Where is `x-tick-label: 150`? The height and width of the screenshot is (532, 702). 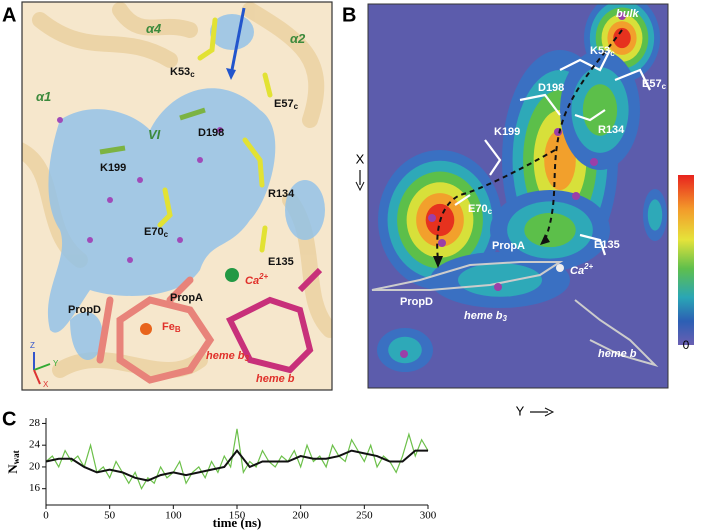
x-tick-label: 150 is located at coordinates (237, 516).